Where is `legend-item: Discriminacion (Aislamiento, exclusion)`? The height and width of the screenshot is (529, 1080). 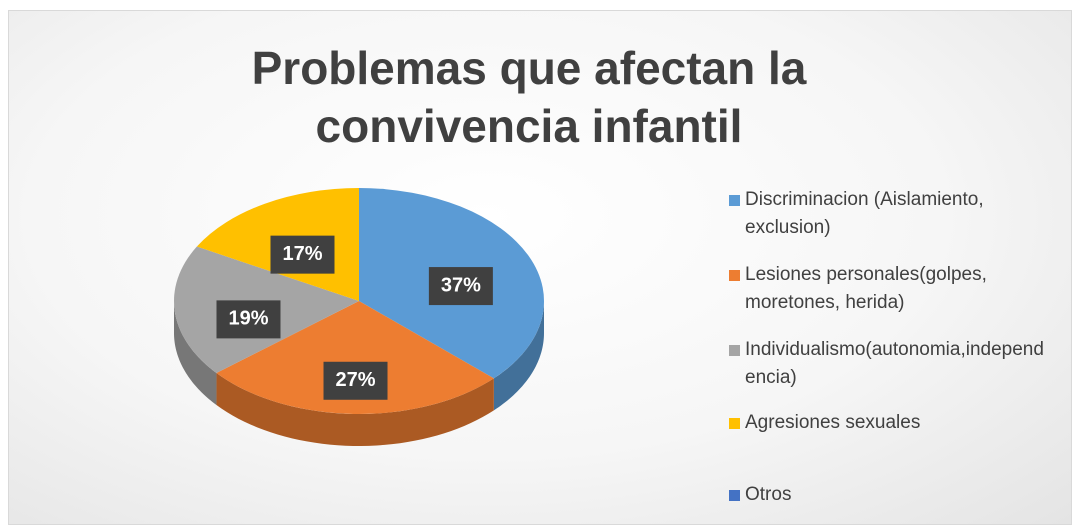 legend-item: Discriminacion (Aislamiento, exclusion) is located at coordinates (887, 214).